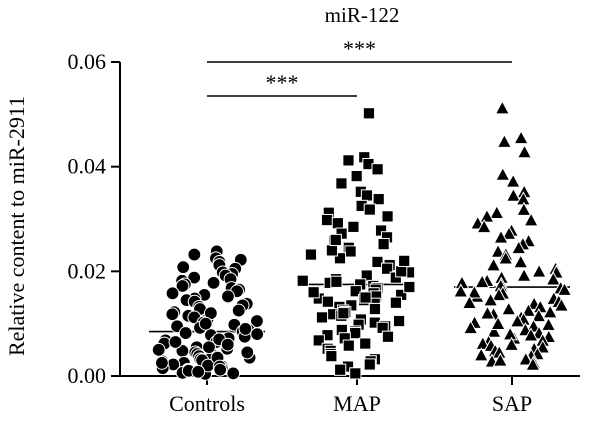 This screenshot has height=431, width=600. Describe the element at coordinates (512, 403) in the screenshot. I see `x-tick-label: SAP` at that location.